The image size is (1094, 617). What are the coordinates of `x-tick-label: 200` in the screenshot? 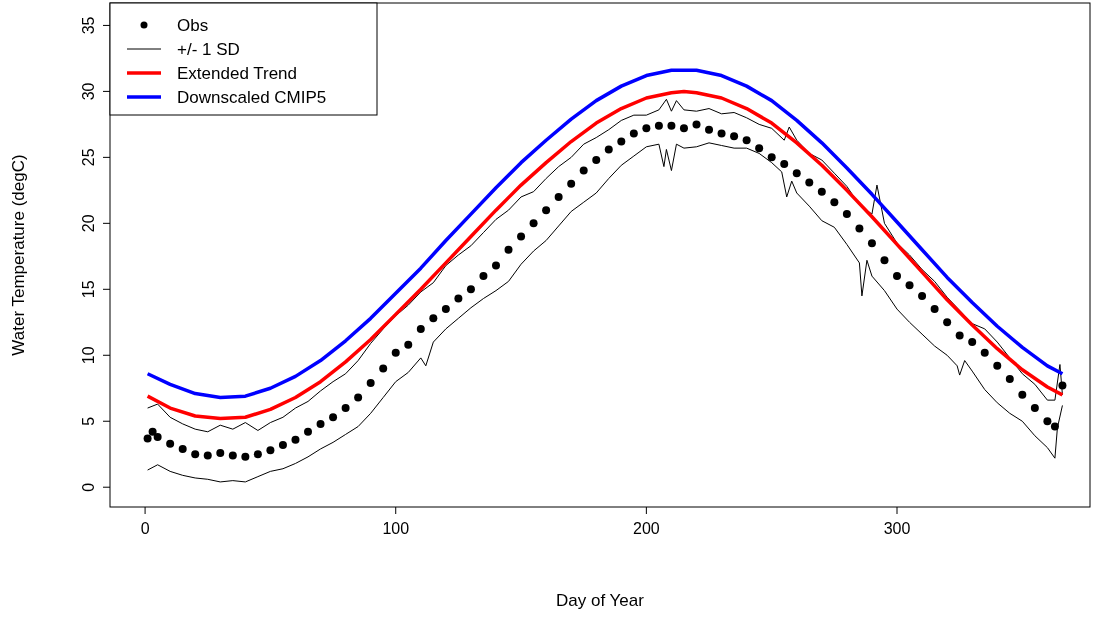 It's located at (646, 528).